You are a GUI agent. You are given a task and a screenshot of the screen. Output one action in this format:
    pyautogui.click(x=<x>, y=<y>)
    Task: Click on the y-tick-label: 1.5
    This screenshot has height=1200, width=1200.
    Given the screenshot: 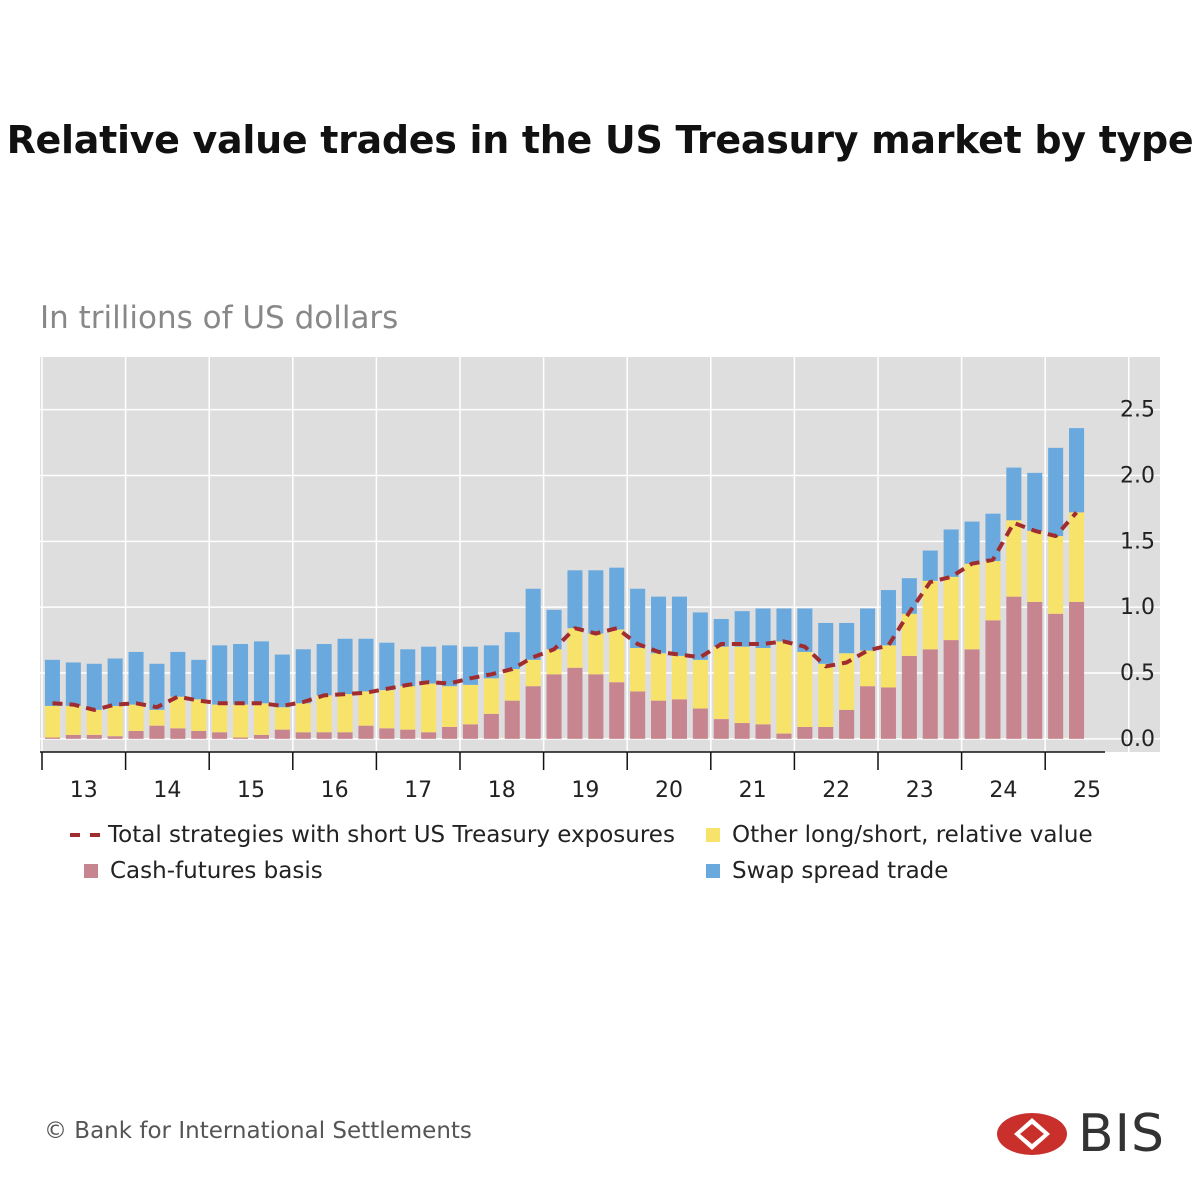 What is the action you would take?
    pyautogui.click(x=1137, y=541)
    